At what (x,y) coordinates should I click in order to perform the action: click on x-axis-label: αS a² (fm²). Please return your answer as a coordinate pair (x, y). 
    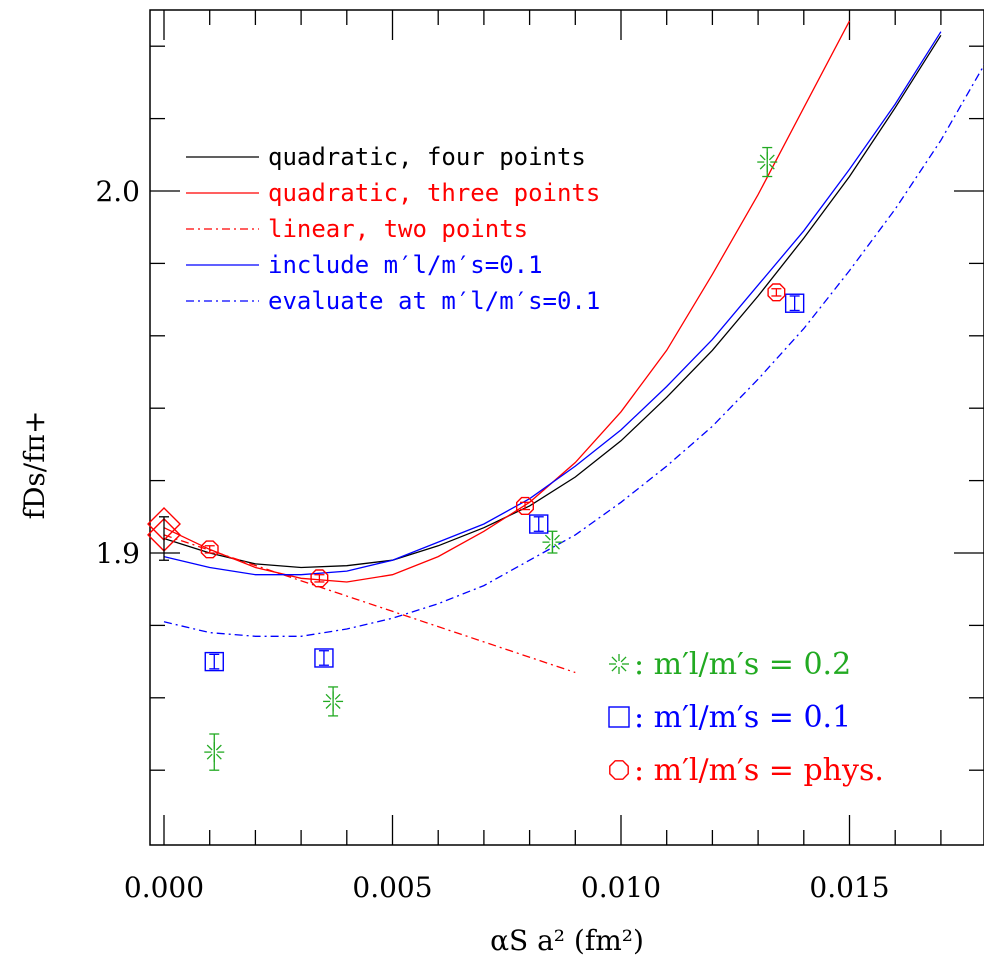
    Looking at the image, I should click on (567, 940).